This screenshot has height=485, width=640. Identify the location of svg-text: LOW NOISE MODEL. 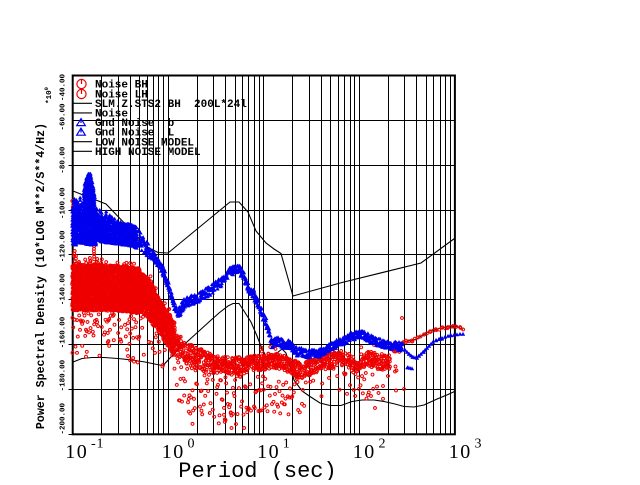
(144, 143).